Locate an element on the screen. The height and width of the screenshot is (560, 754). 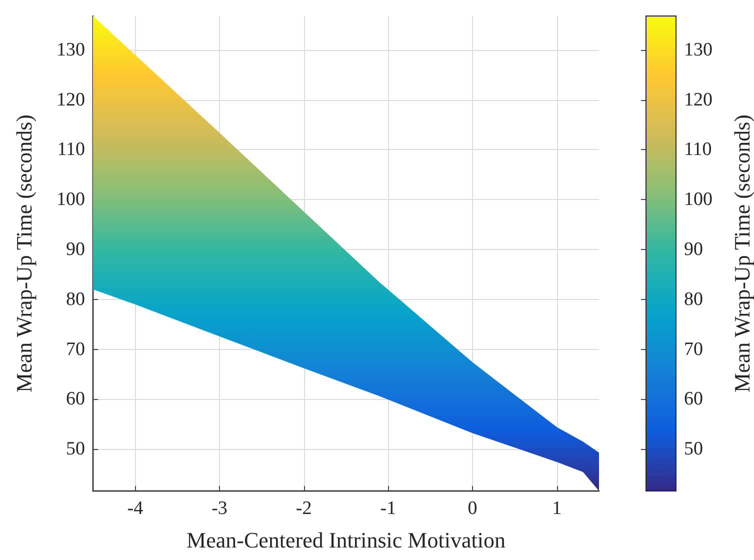
y-tick-label: 90 is located at coordinates (75, 249).